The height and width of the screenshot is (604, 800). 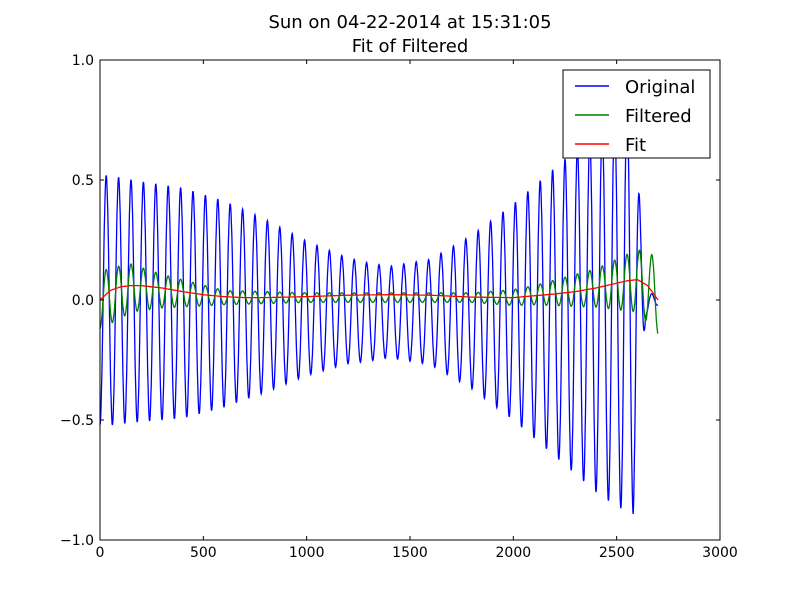 I want to click on y-tick-label: 0.0, so click(x=83, y=301).